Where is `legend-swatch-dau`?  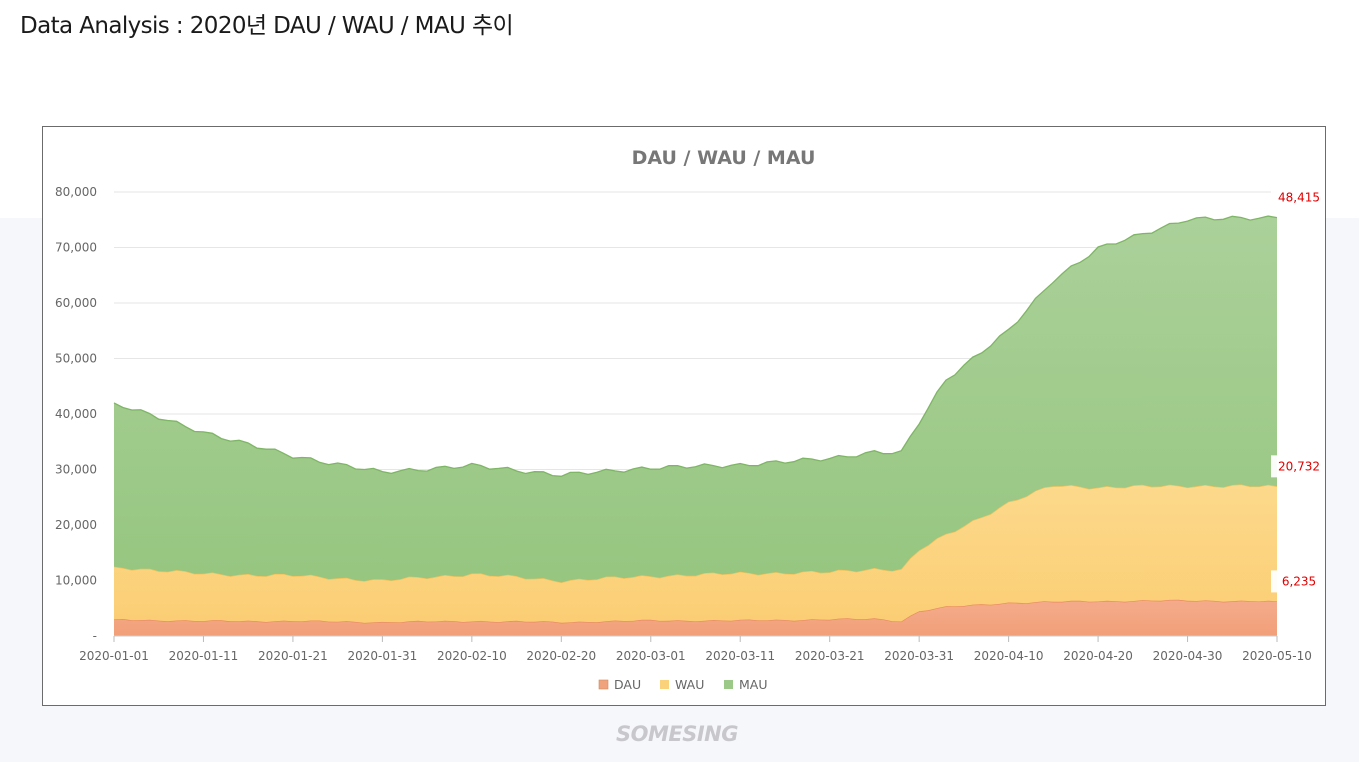
legend-swatch-dau is located at coordinates (603, 684).